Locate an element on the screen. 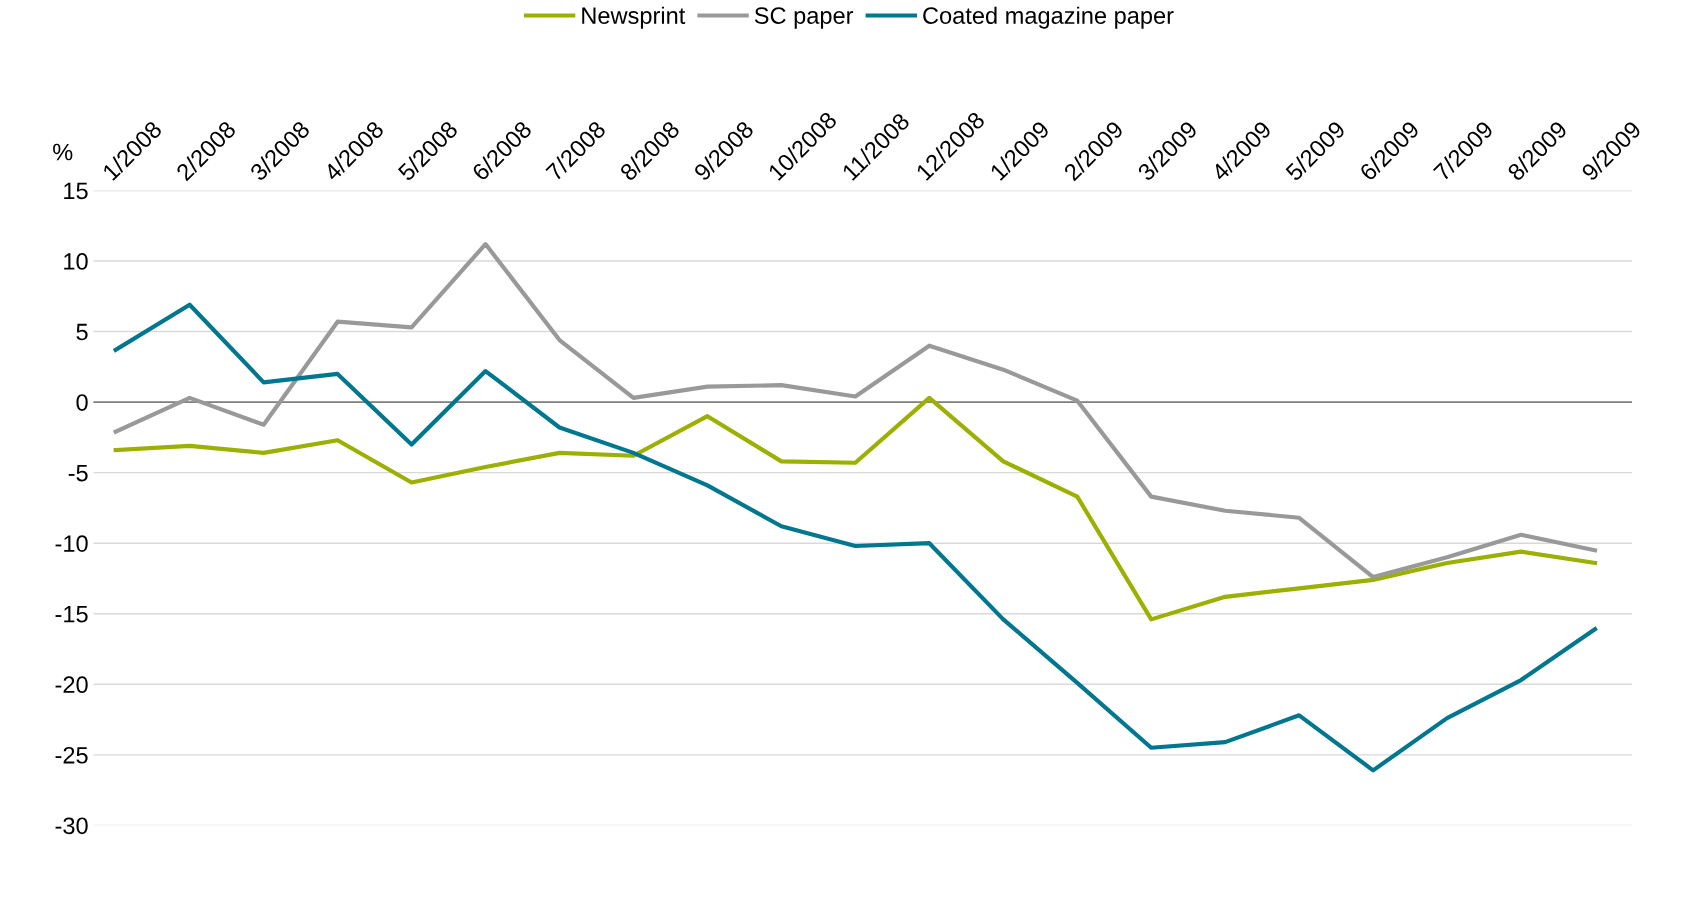  y-tick-label: 5 is located at coordinates (82, 332).